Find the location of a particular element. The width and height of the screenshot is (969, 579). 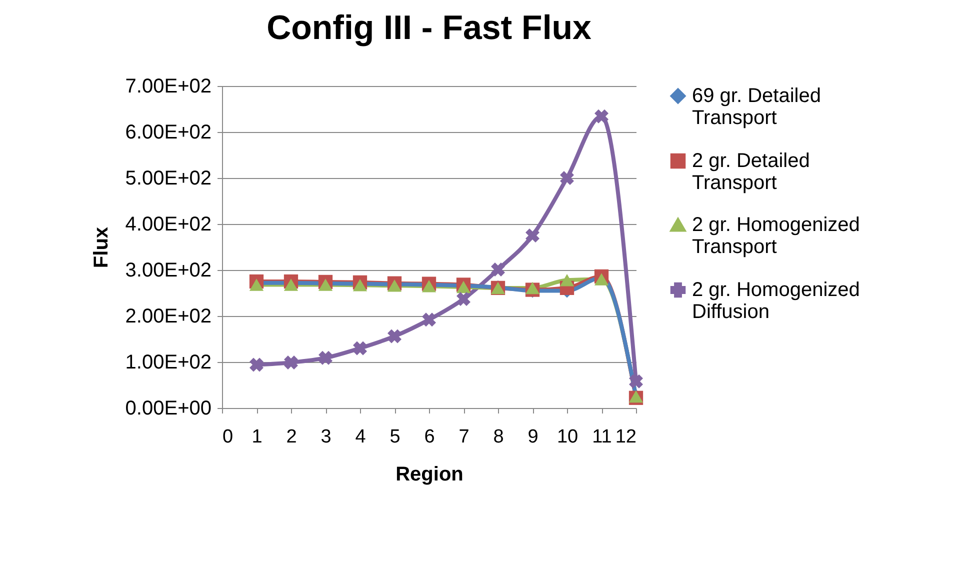

x-tick-label: 4 is located at coordinates (360, 437).